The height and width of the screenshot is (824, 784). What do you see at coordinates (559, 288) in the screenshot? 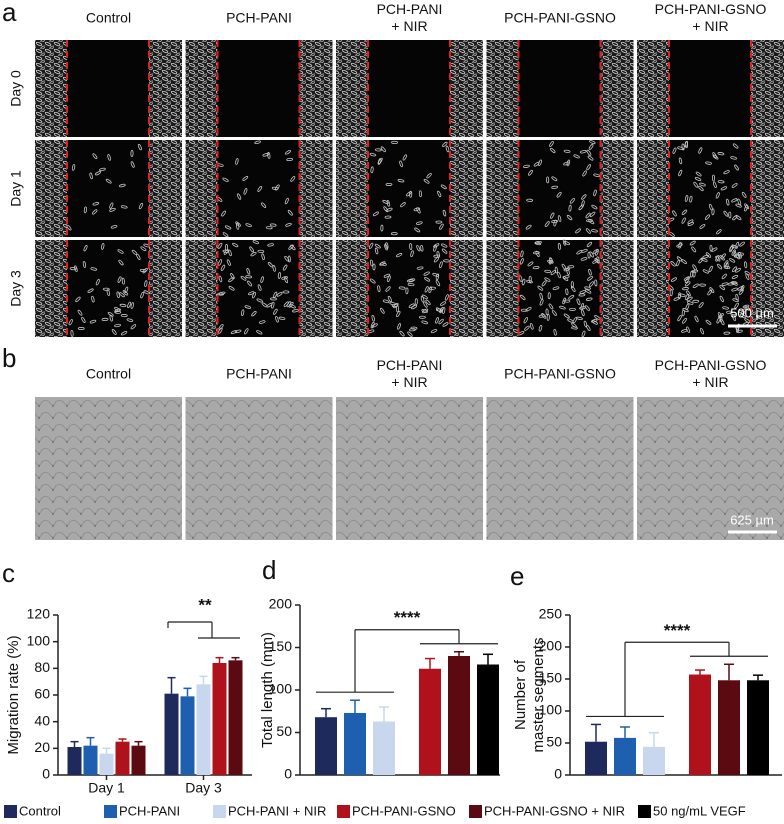
I see `scratch-gap` at bounding box center [559, 288].